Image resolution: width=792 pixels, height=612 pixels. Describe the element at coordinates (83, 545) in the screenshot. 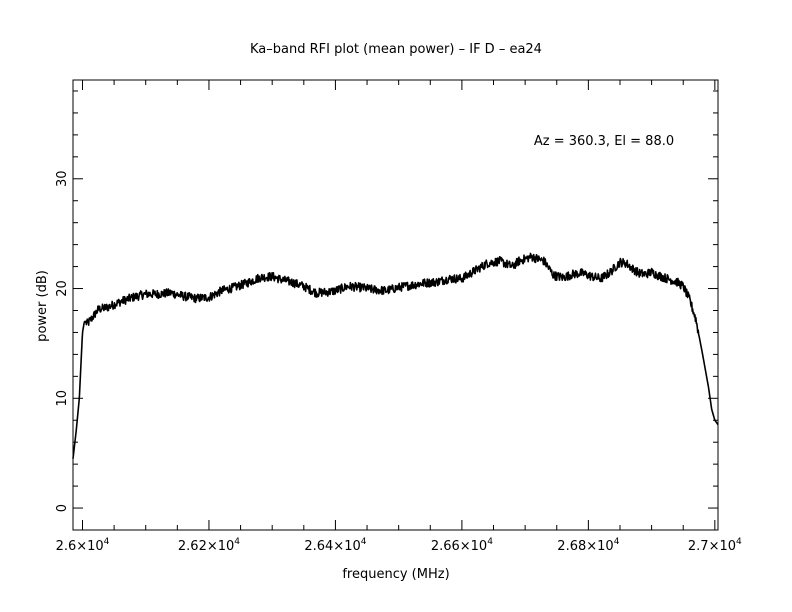

I see `x-tick-label: 2.6×104` at that location.